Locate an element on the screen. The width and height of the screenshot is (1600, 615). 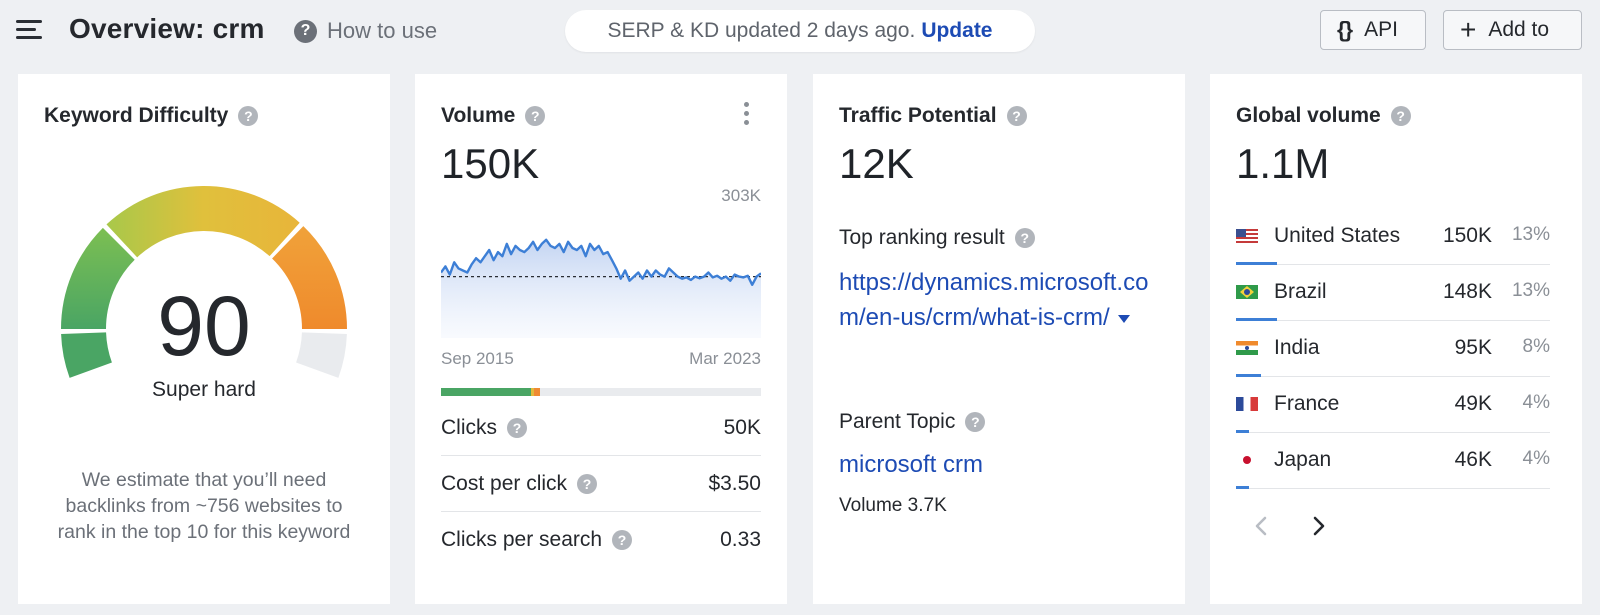
clicks-per-search-row: Clicks per search? 0.33 is located at coordinates (601, 540).